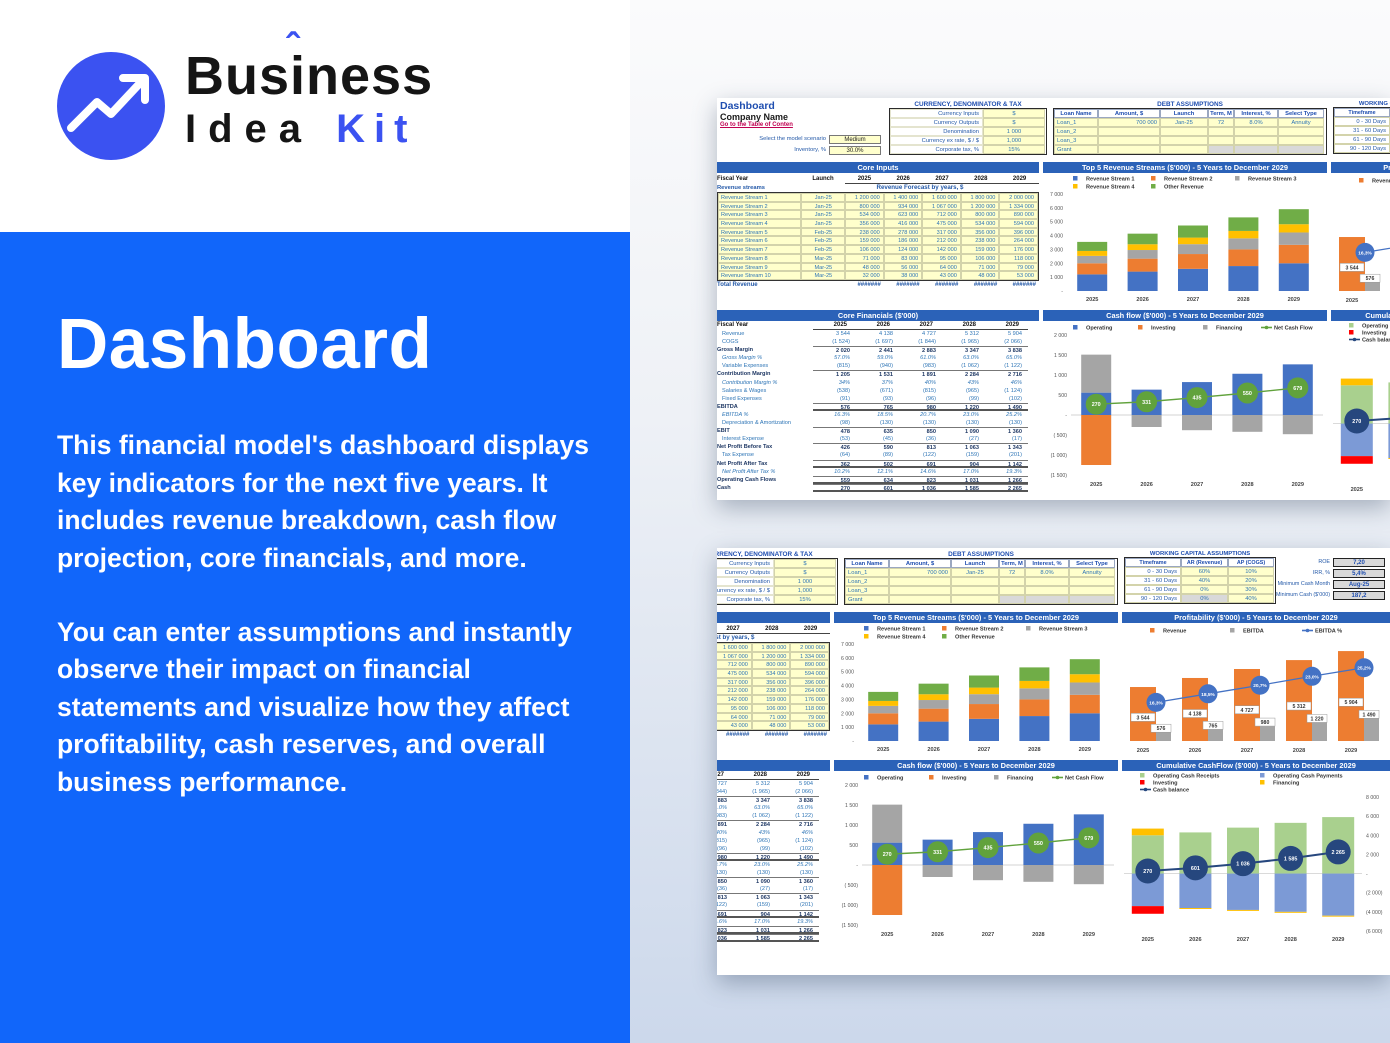 The image size is (1390, 1043). What do you see at coordinates (903, 249) in the screenshot?
I see `stream-value-cell: 124 000` at bounding box center [903, 249].